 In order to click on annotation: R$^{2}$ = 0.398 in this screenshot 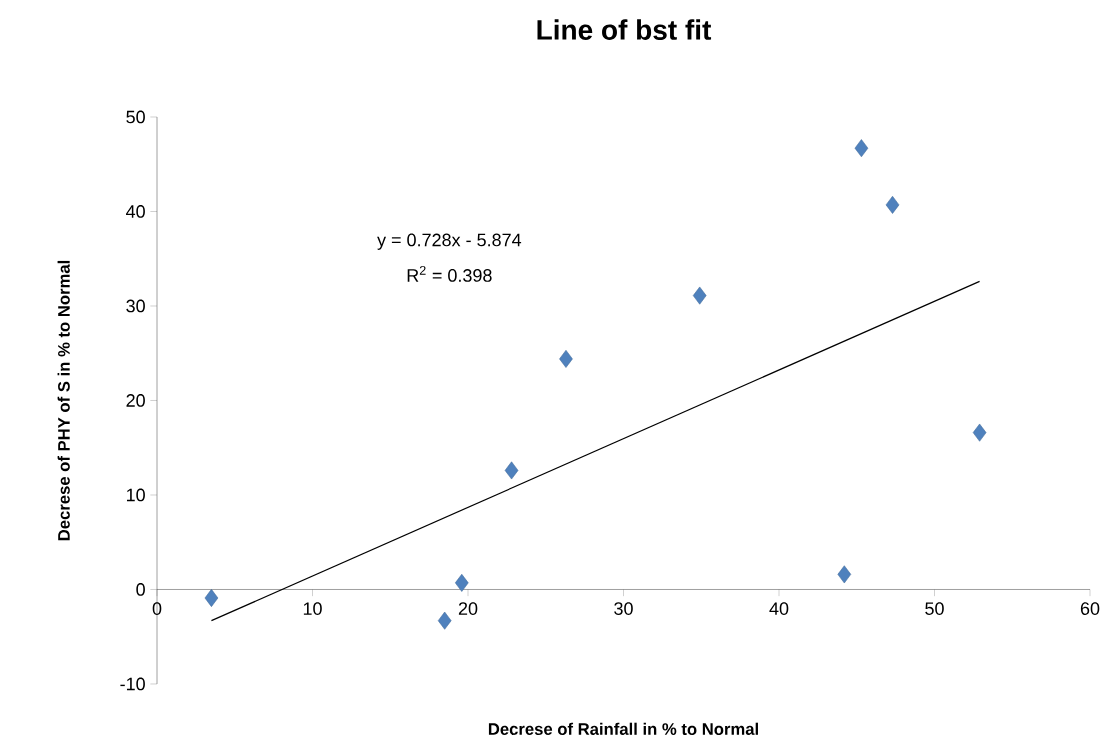, I will do `click(449, 273)`.